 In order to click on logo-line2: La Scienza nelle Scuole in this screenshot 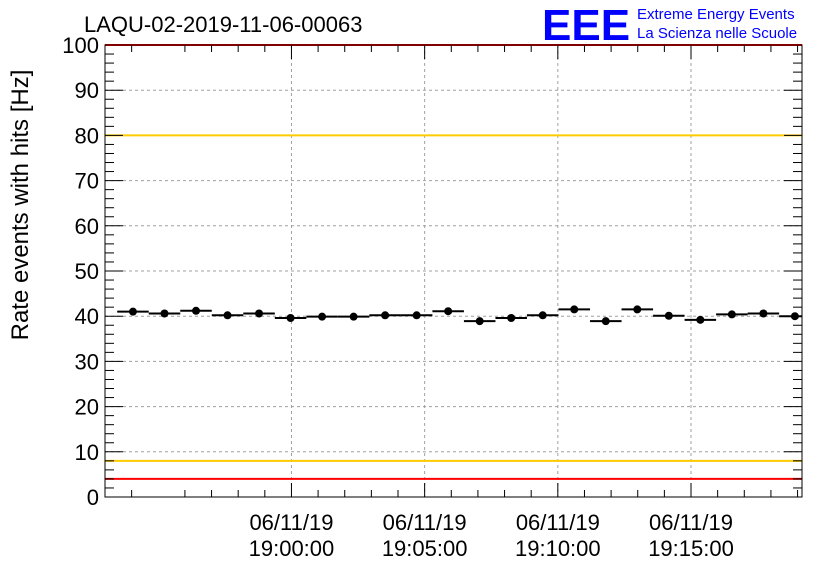, I will do `click(717, 33)`.